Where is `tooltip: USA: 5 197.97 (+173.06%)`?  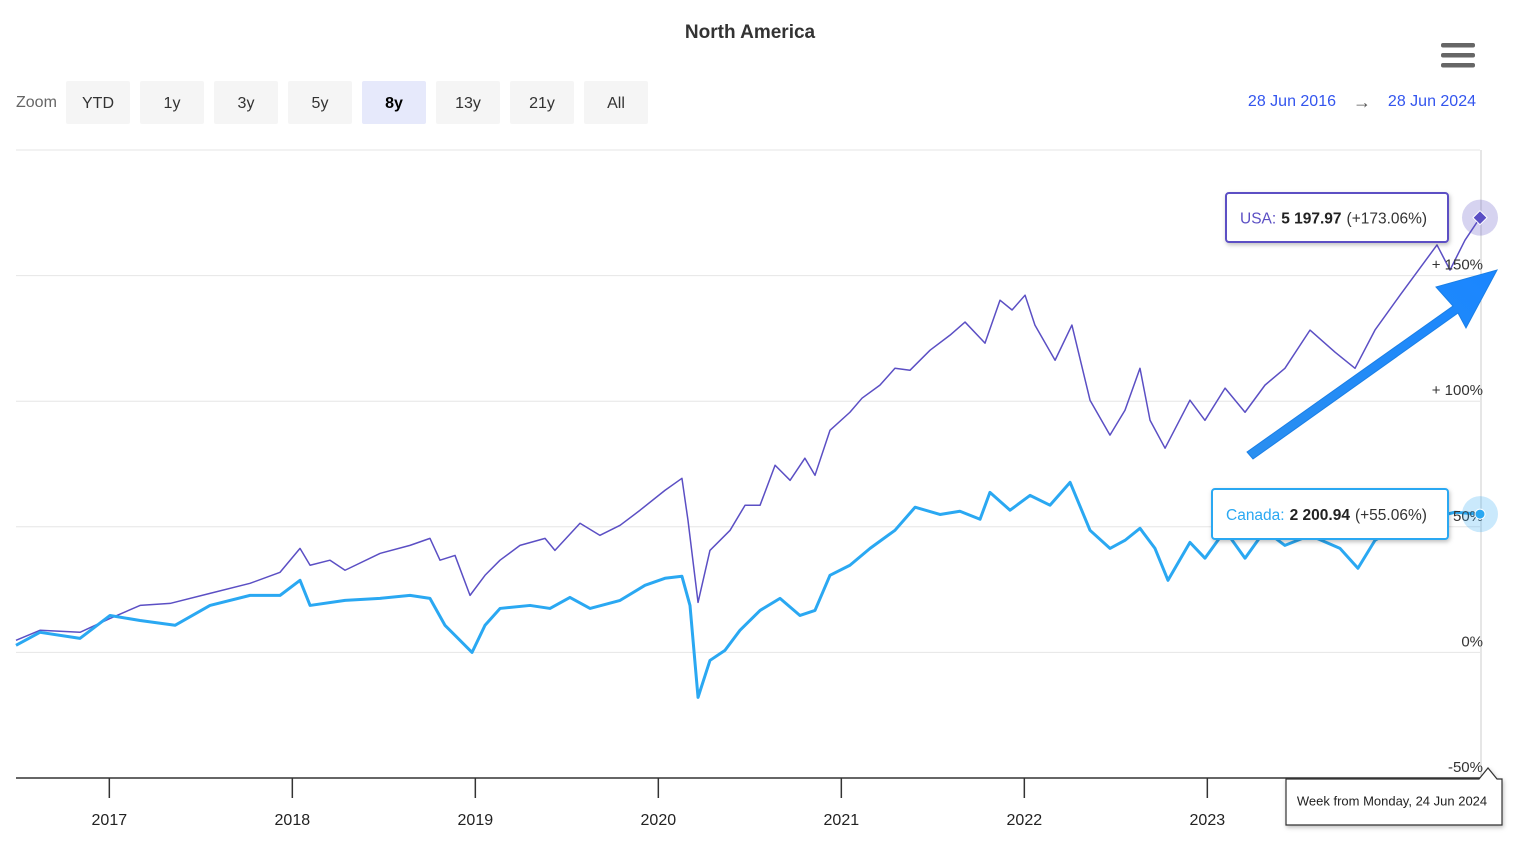
tooltip: USA: 5 197.97 (+173.06%) is located at coordinates (1337, 217).